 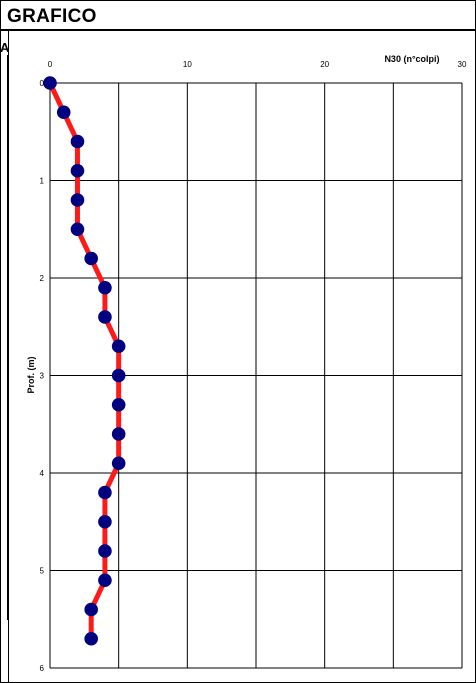 I want to click on y-axis-title: Prof. (m), so click(x=31, y=374).